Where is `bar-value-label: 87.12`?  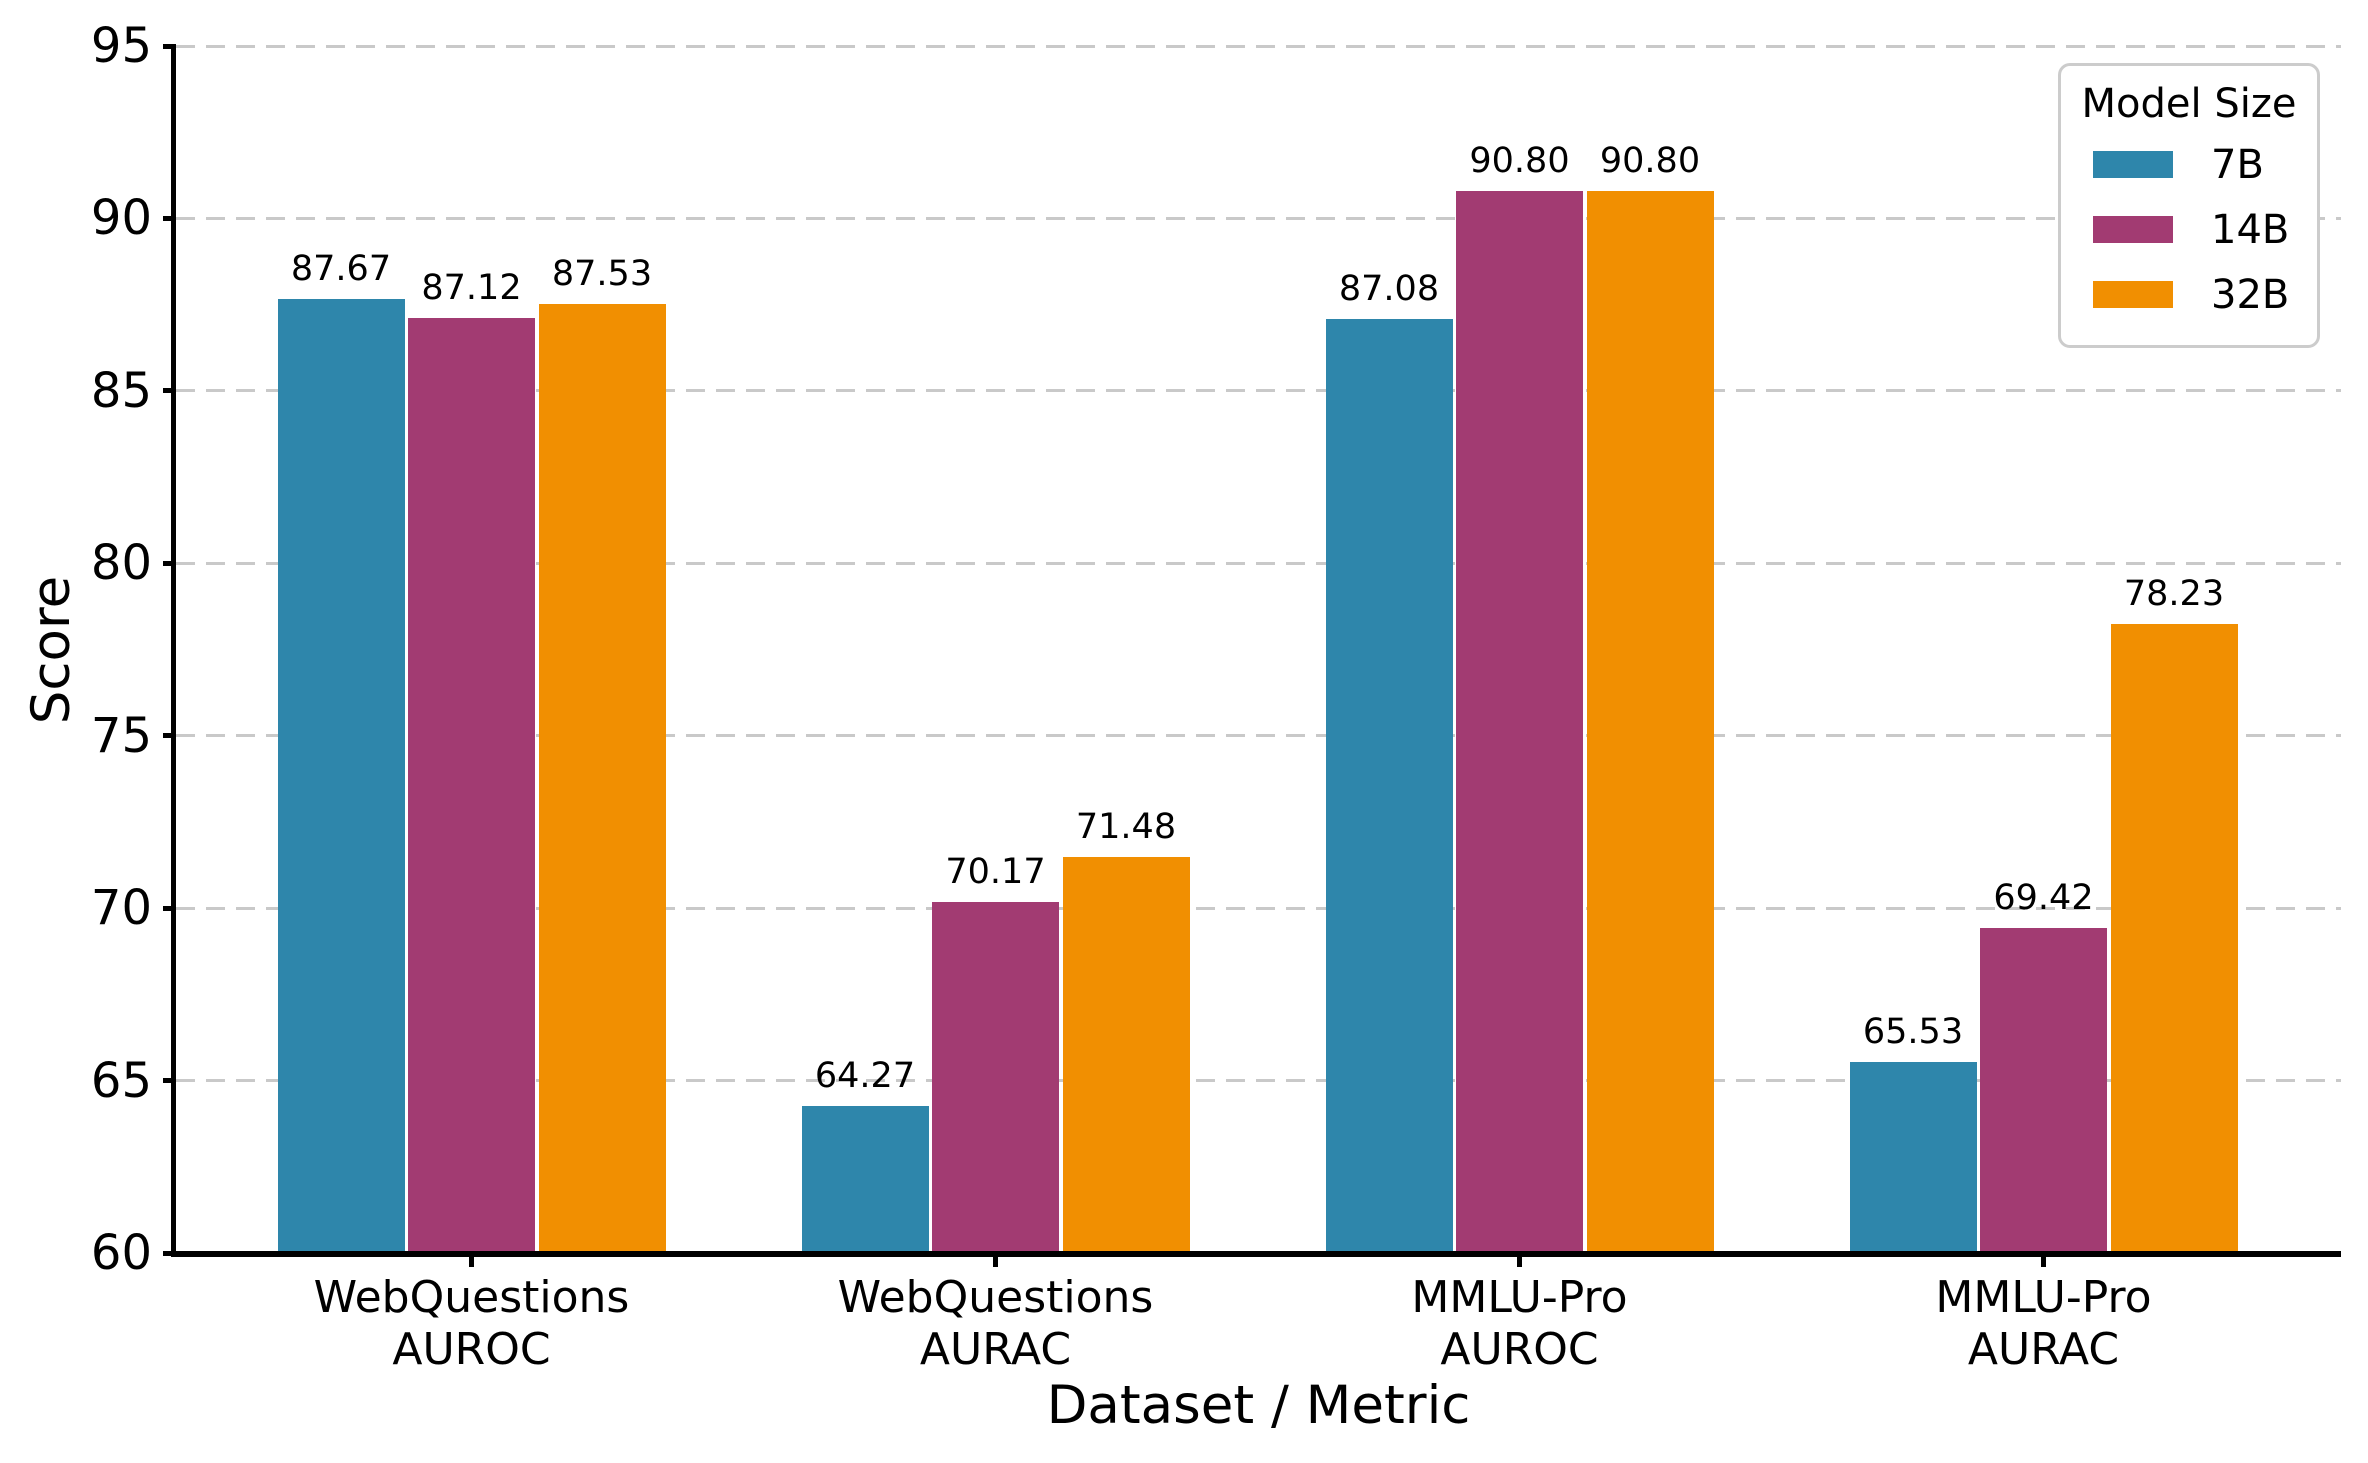
bar-value-label: 87.12 is located at coordinates (471, 287).